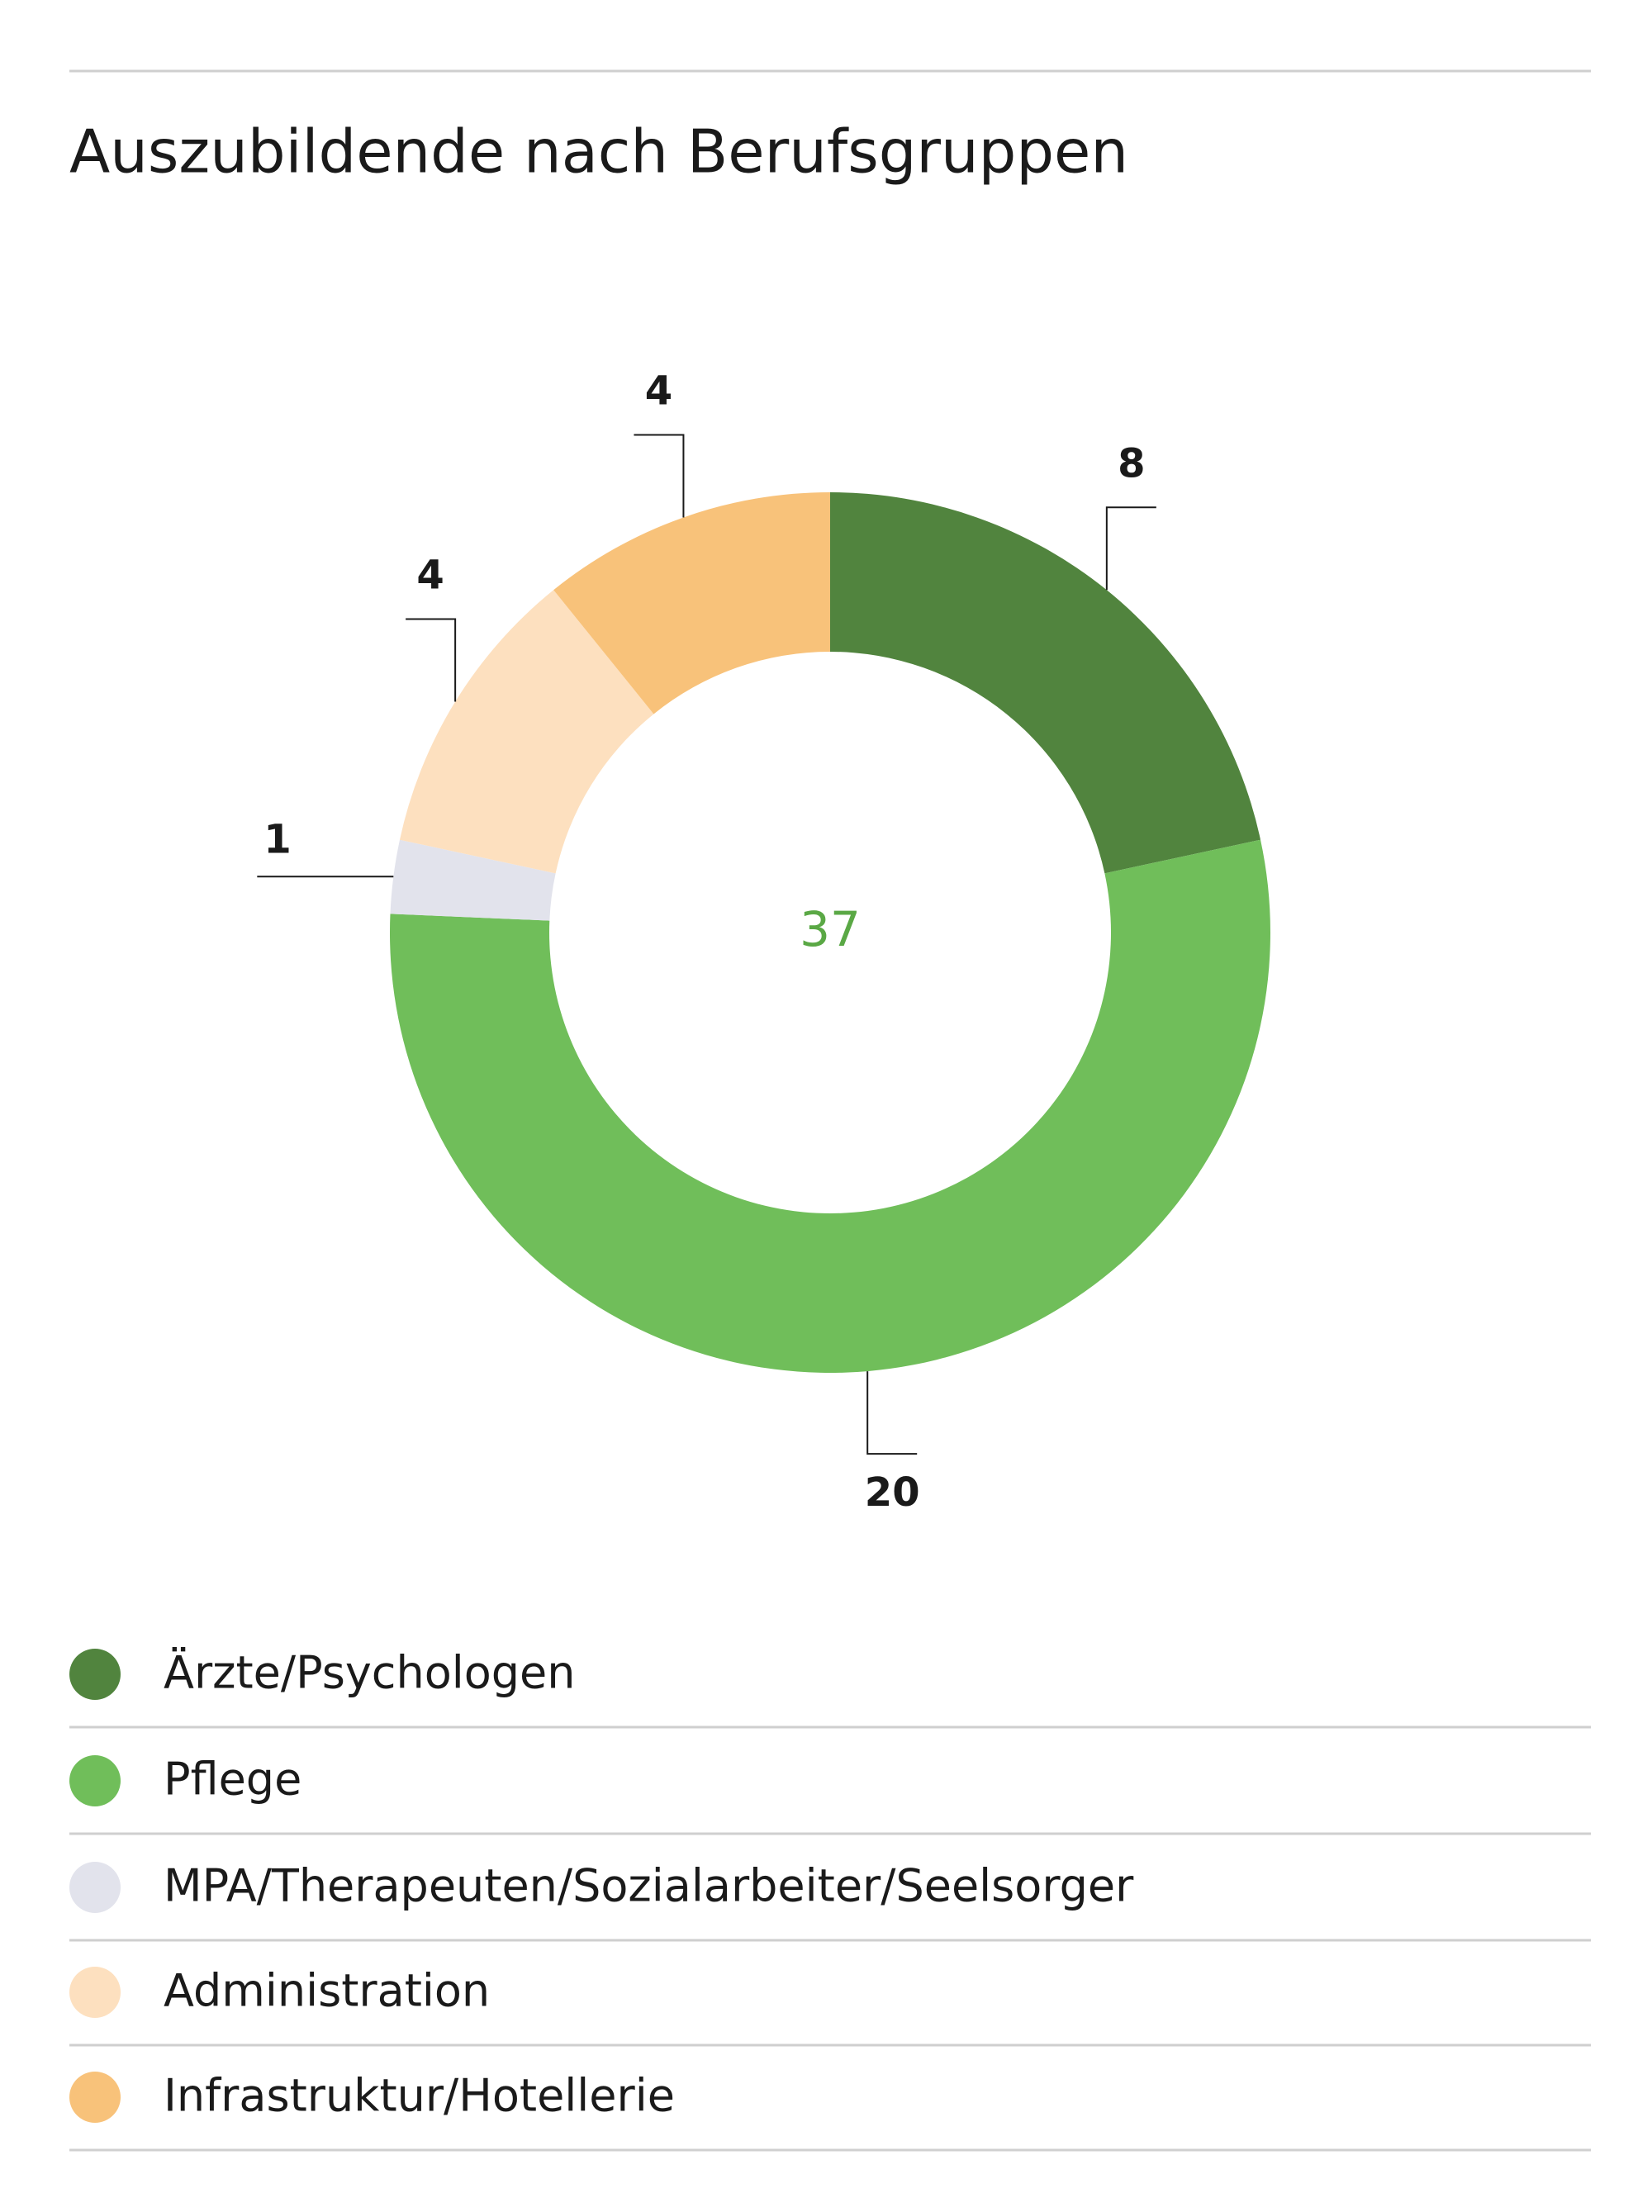 The image size is (1652, 2212). What do you see at coordinates (419, 2096) in the screenshot?
I see `legend-label: Infrastruktur/Hotellerie` at bounding box center [419, 2096].